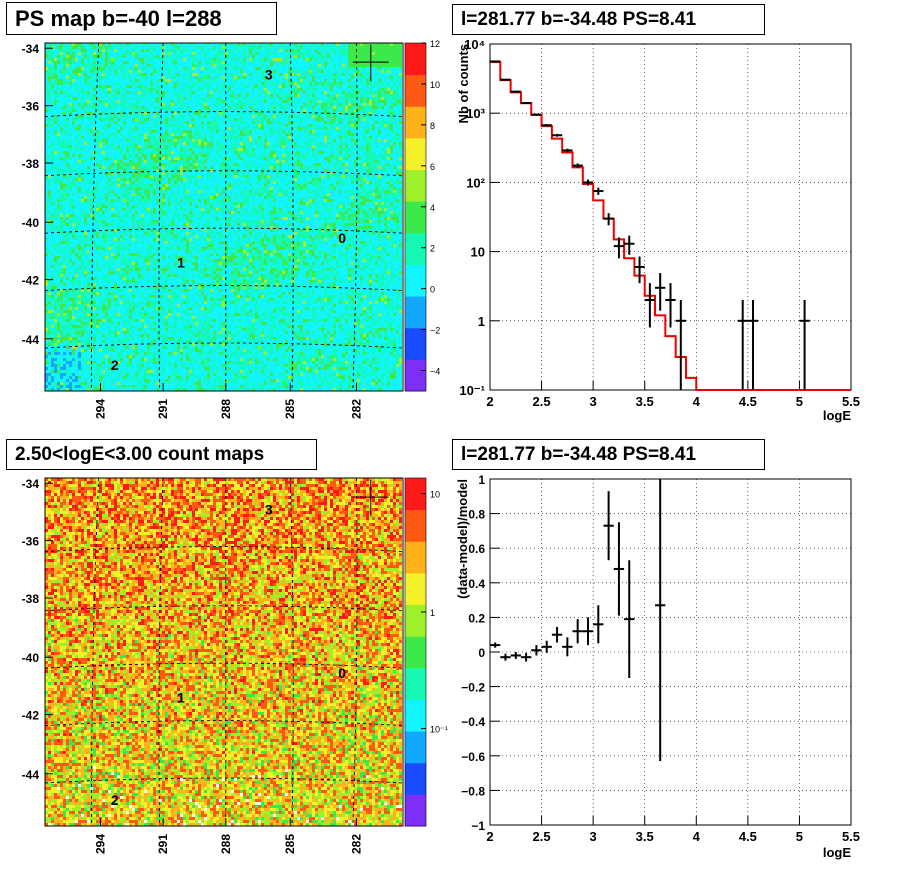 This screenshot has width=898, height=871. What do you see at coordinates (226, 844) in the screenshot?
I see `x-tick-label: 288` at bounding box center [226, 844].